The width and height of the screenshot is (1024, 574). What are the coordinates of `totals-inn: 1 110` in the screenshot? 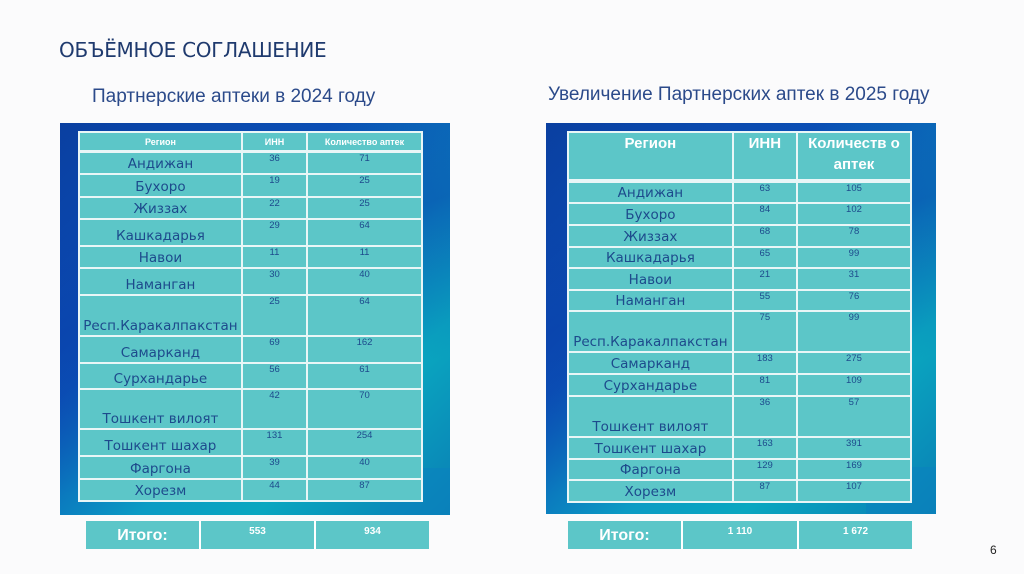 It's located at (741, 535).